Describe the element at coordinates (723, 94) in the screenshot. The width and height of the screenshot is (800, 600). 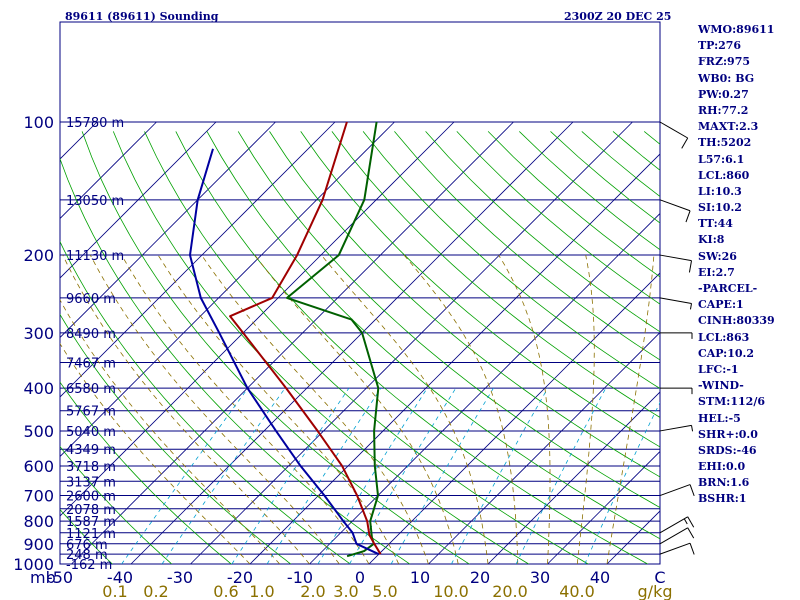
I see `index-line: PW:0.27` at that location.